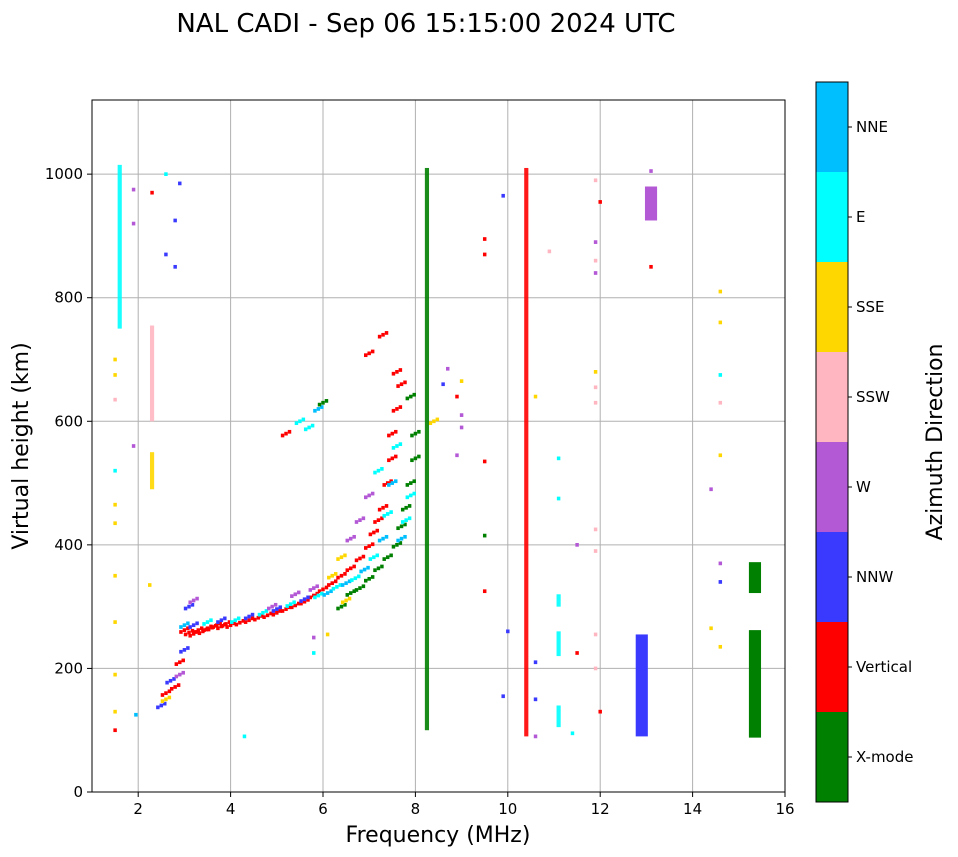  Describe the element at coordinates (873, 397) in the screenshot. I see `colorbar-tick-label: SSW` at that location.